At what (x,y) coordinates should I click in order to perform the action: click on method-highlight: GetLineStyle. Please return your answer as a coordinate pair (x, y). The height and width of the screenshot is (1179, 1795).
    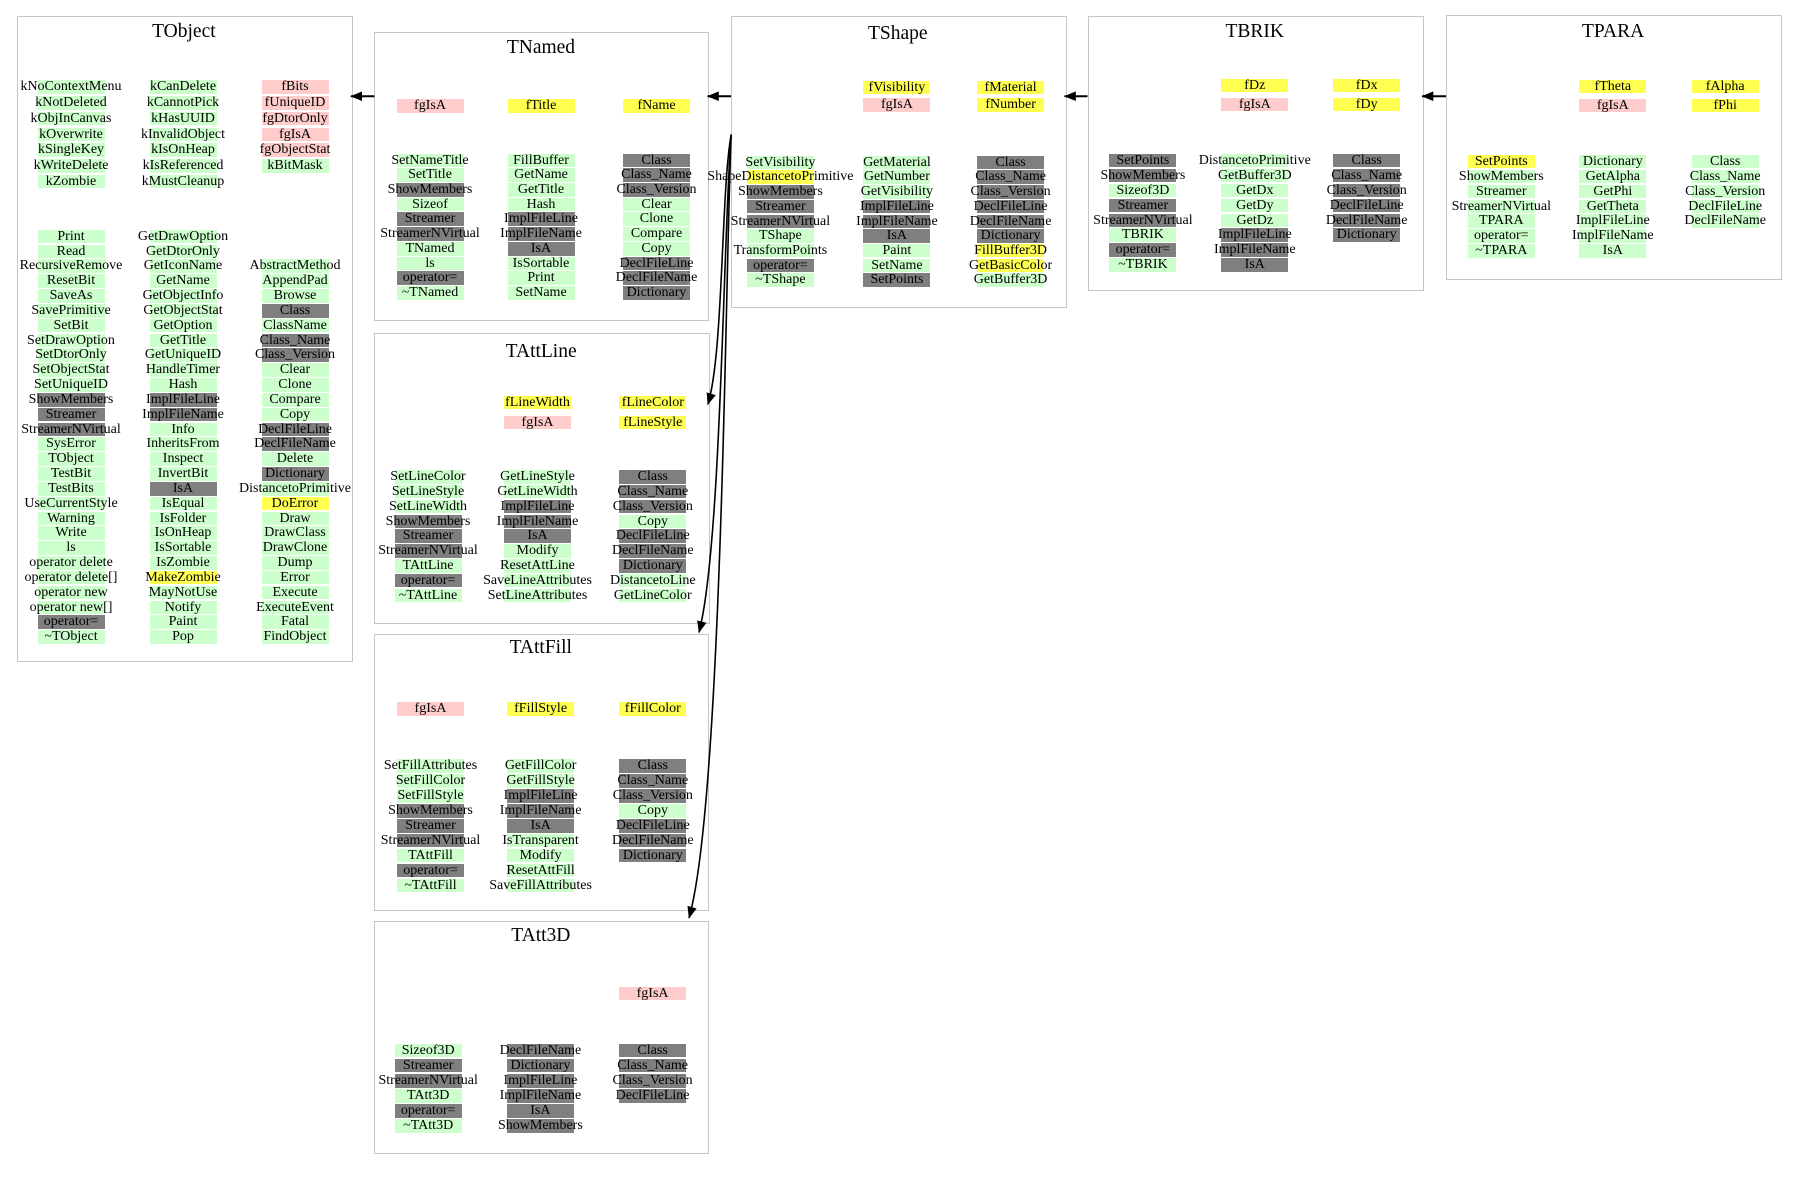
    Looking at the image, I should click on (537, 477).